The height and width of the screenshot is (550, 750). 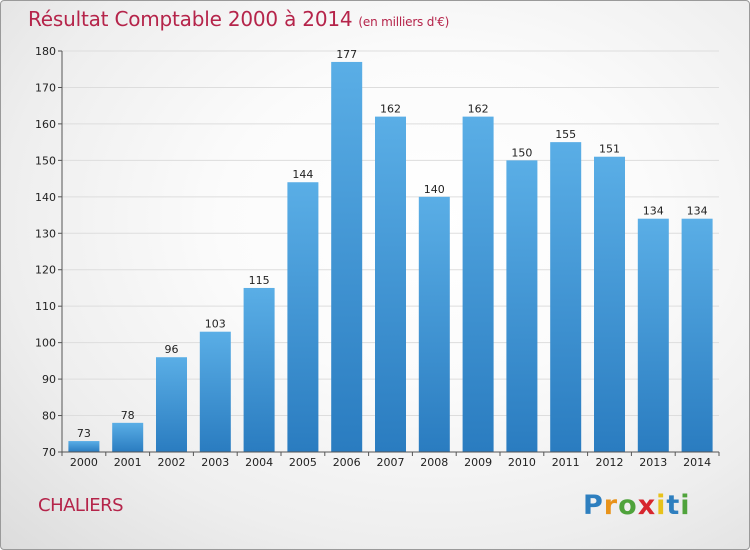 I want to click on y-tick-label: 90, so click(x=49, y=379).